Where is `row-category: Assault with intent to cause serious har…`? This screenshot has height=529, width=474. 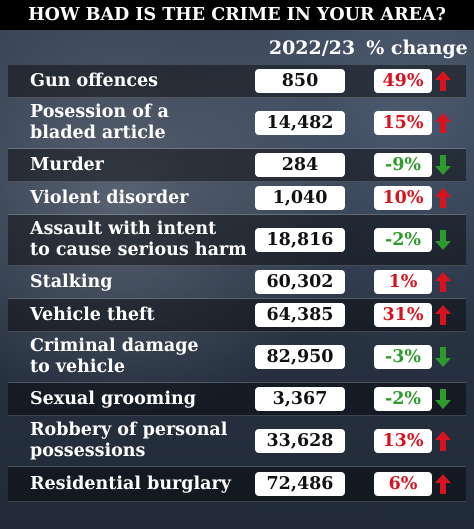
row-category: Assault with intent to cause serious har… is located at coordinates (138, 239).